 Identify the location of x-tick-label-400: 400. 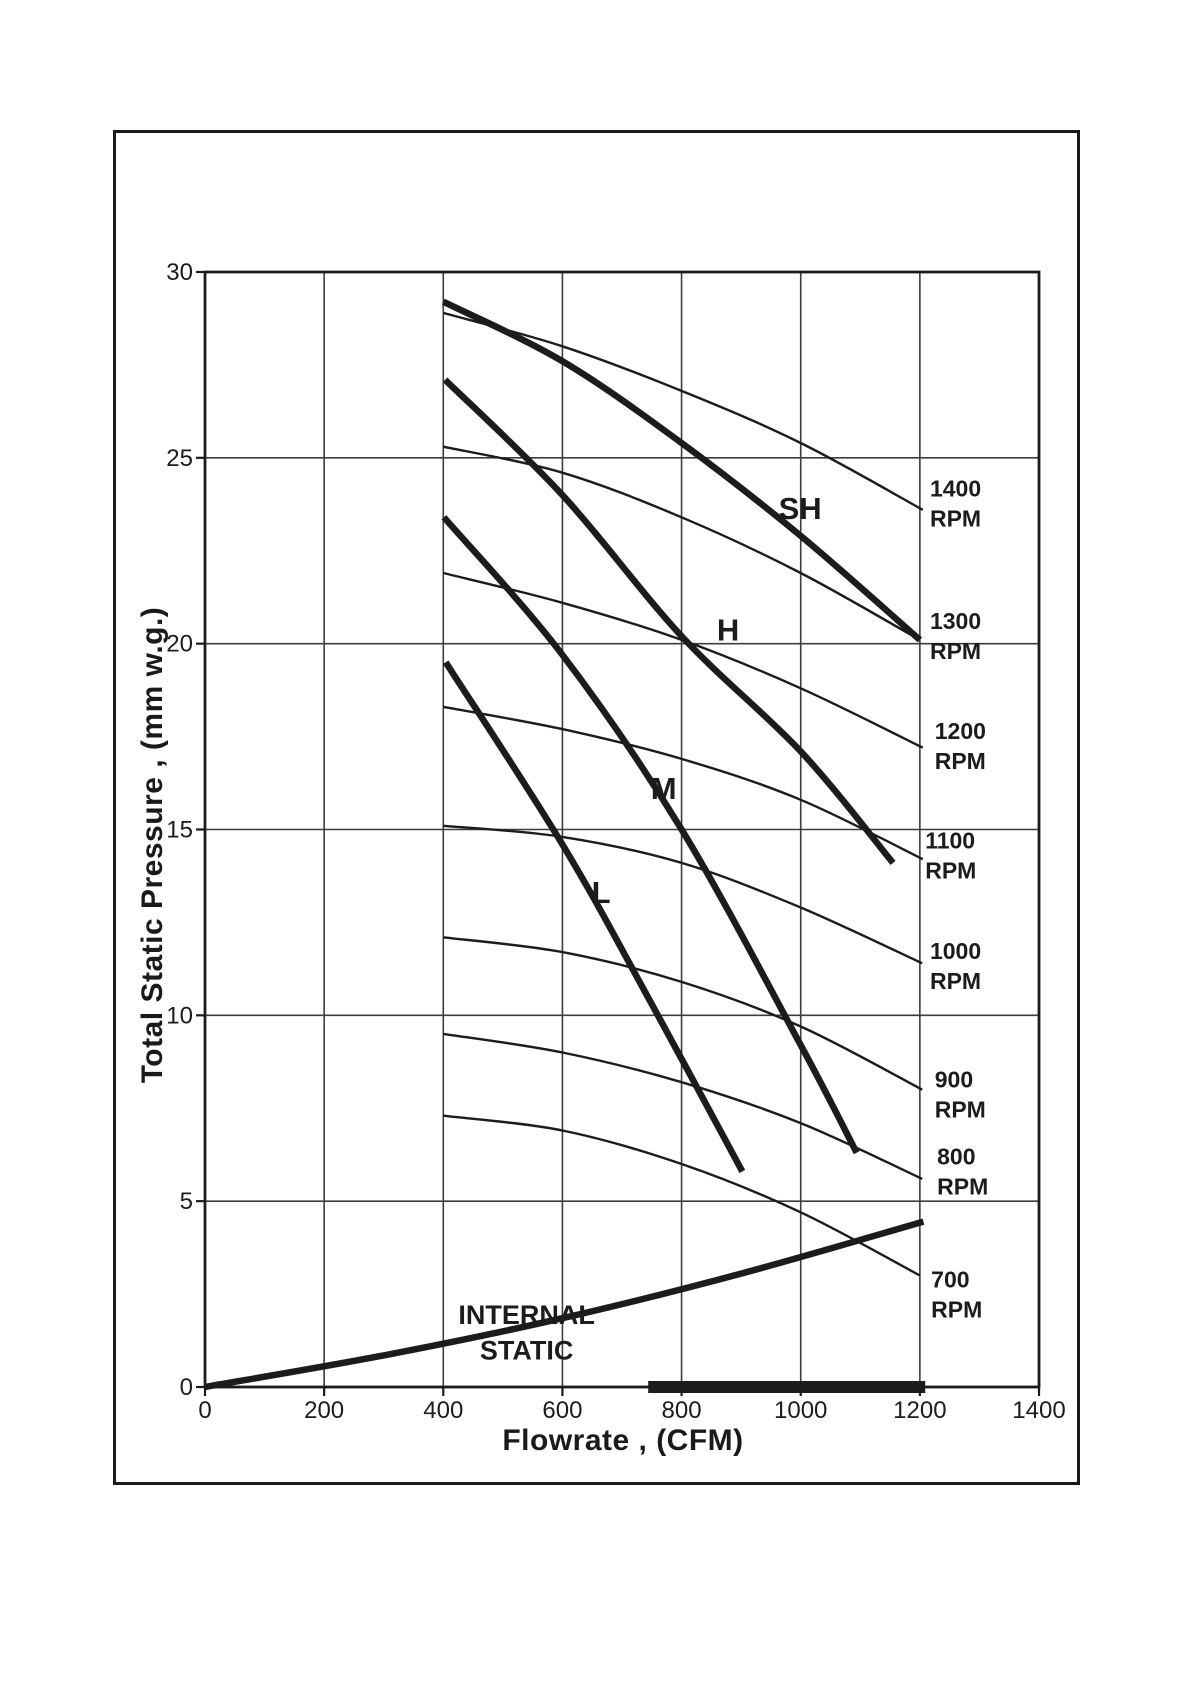
(443, 1410).